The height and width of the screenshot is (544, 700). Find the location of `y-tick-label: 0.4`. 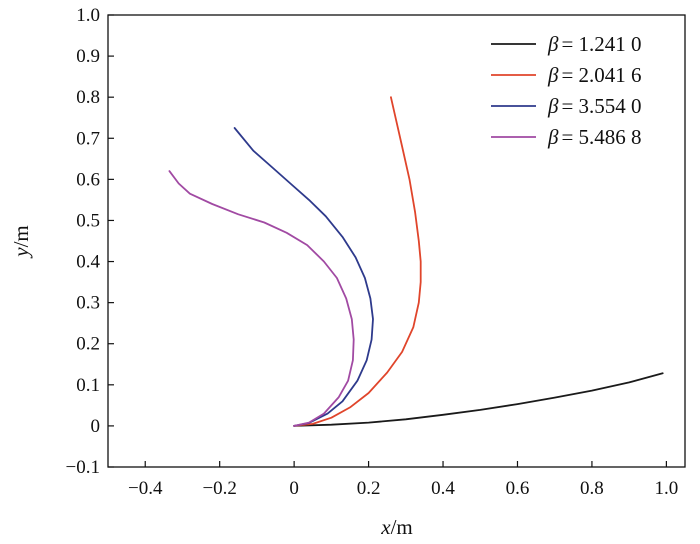

y-tick-label: 0.4 is located at coordinates (88, 262).